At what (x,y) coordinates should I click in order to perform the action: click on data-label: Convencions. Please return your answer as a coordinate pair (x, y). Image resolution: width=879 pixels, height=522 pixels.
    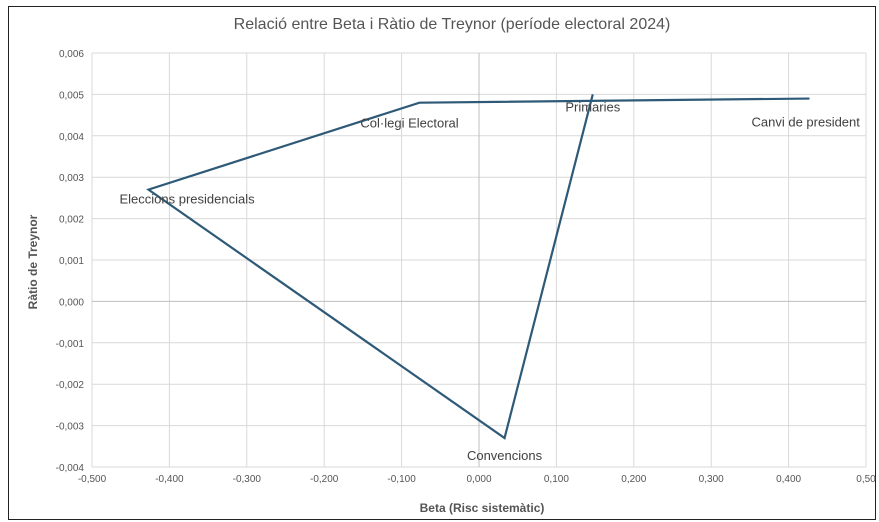
    Looking at the image, I should click on (505, 455).